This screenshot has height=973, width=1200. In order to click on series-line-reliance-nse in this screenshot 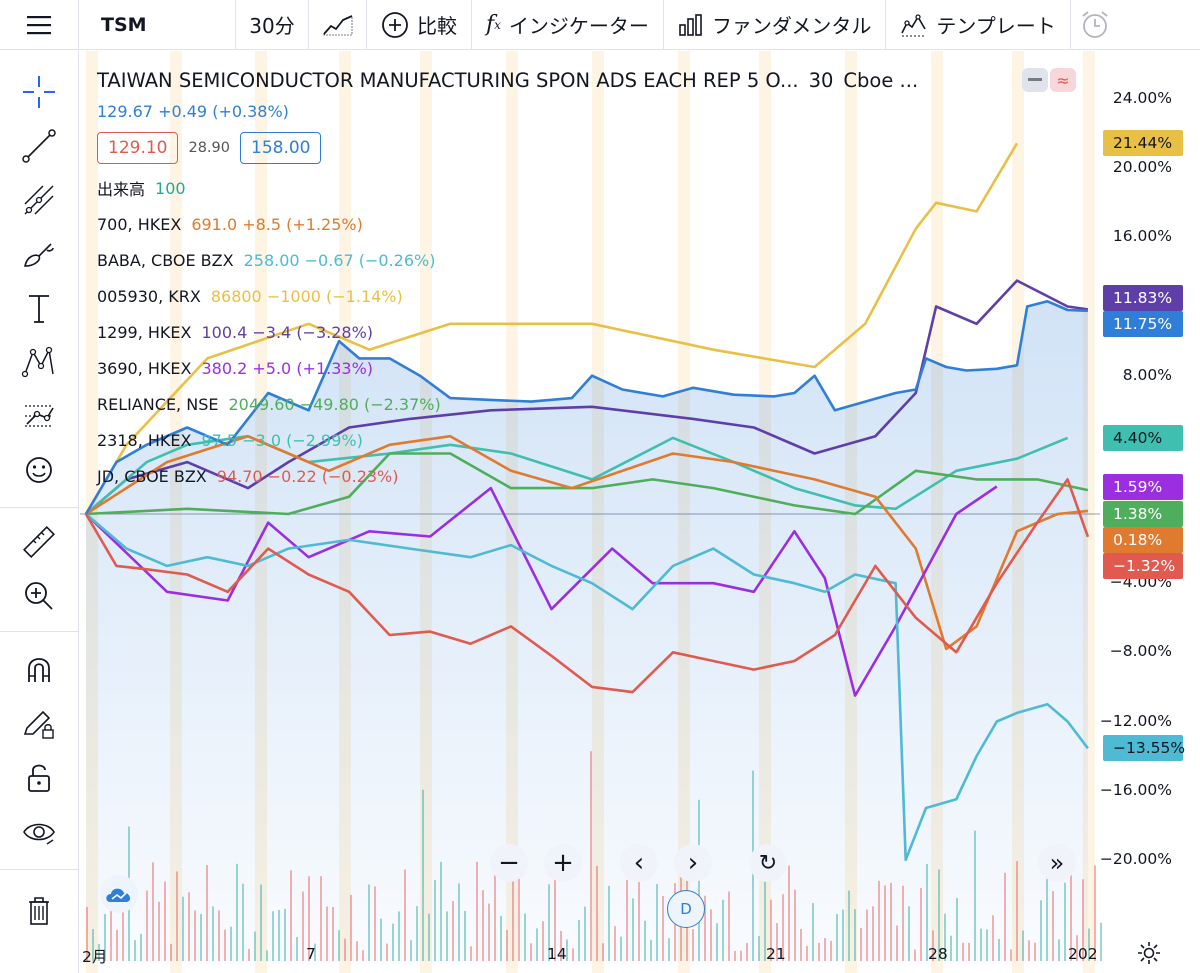, I will do `click(587, 484)`.